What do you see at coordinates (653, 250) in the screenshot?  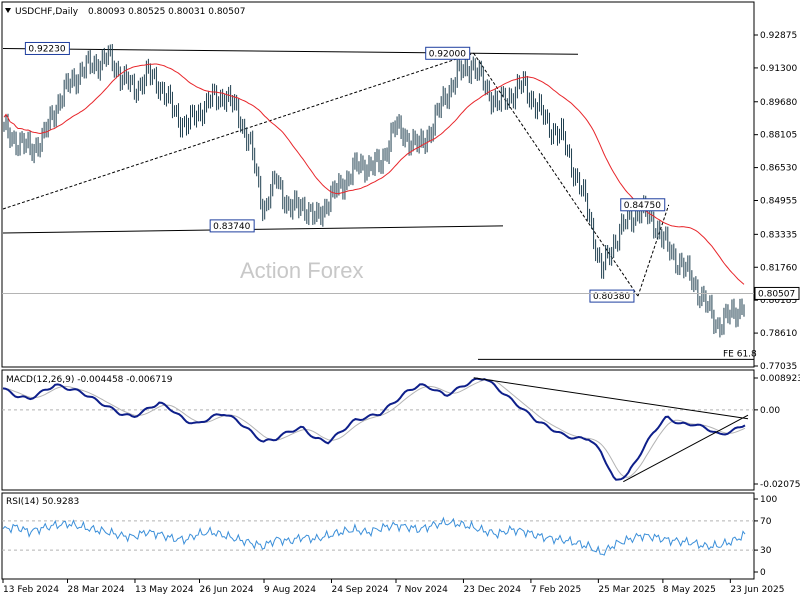 I see `rebound-dashed-line` at bounding box center [653, 250].